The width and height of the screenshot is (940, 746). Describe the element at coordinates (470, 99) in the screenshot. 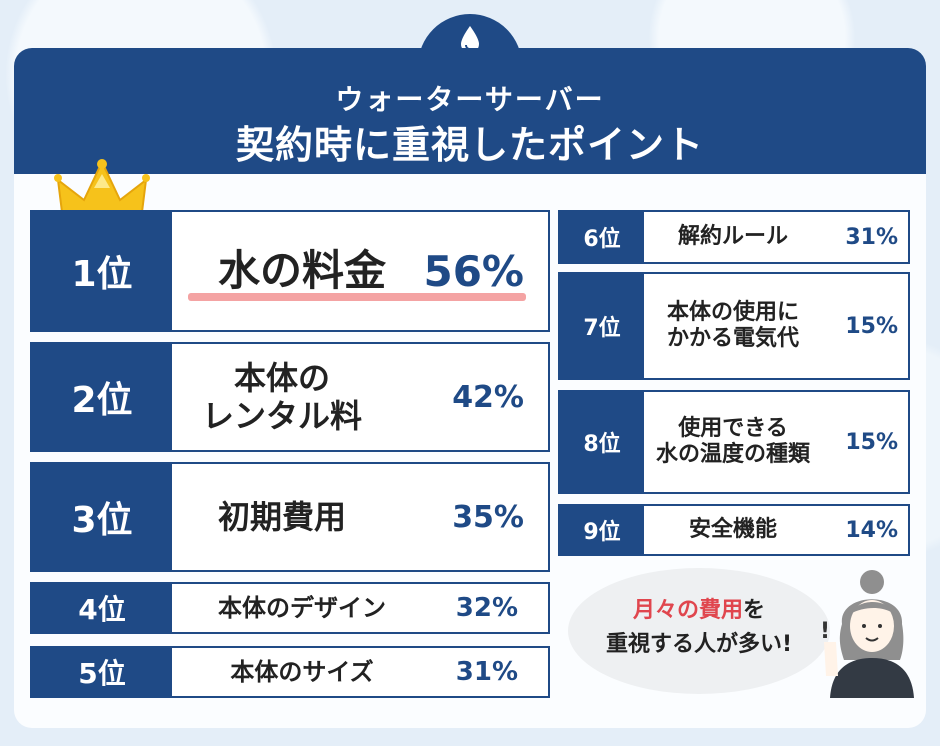

I see `title-line-1: ウォーターサーバー` at that location.